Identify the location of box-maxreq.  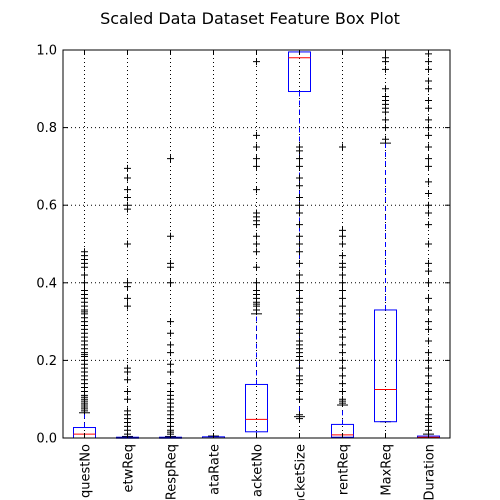
(385, 238).